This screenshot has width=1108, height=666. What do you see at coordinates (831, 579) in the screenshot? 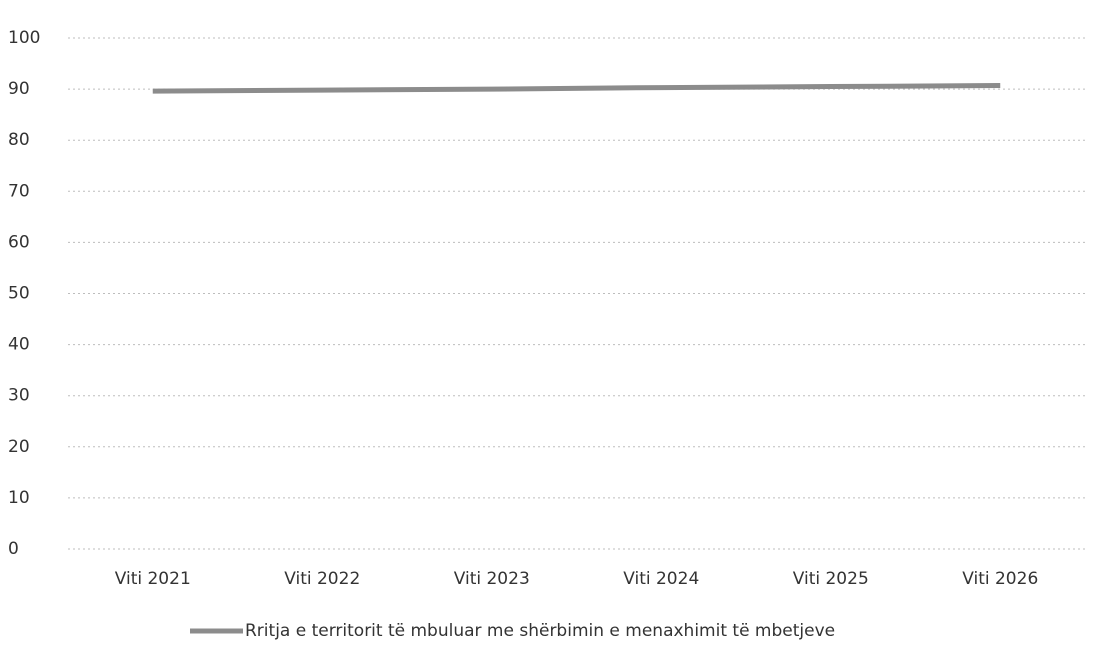
I see `x-tick-label: Viti 2025` at bounding box center [831, 579].